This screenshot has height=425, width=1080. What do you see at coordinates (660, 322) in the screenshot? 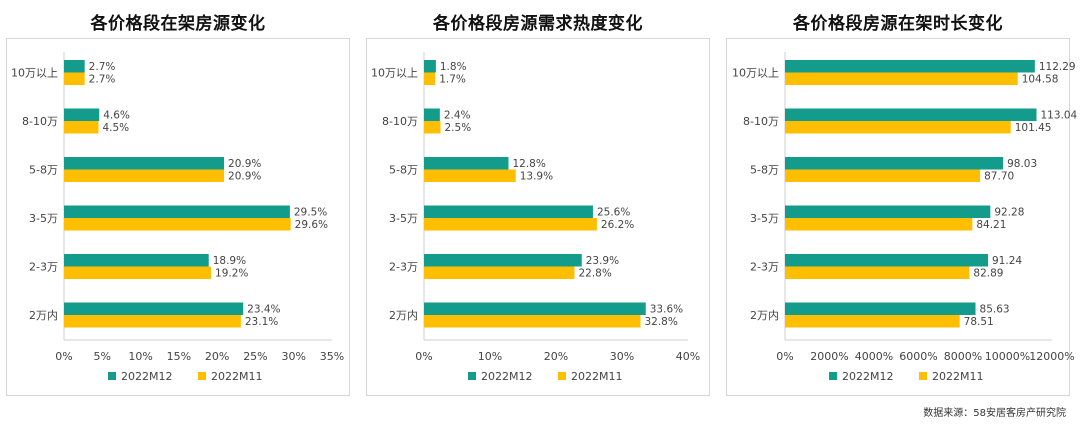
I see `data-label: 32.8%` at bounding box center [660, 322].